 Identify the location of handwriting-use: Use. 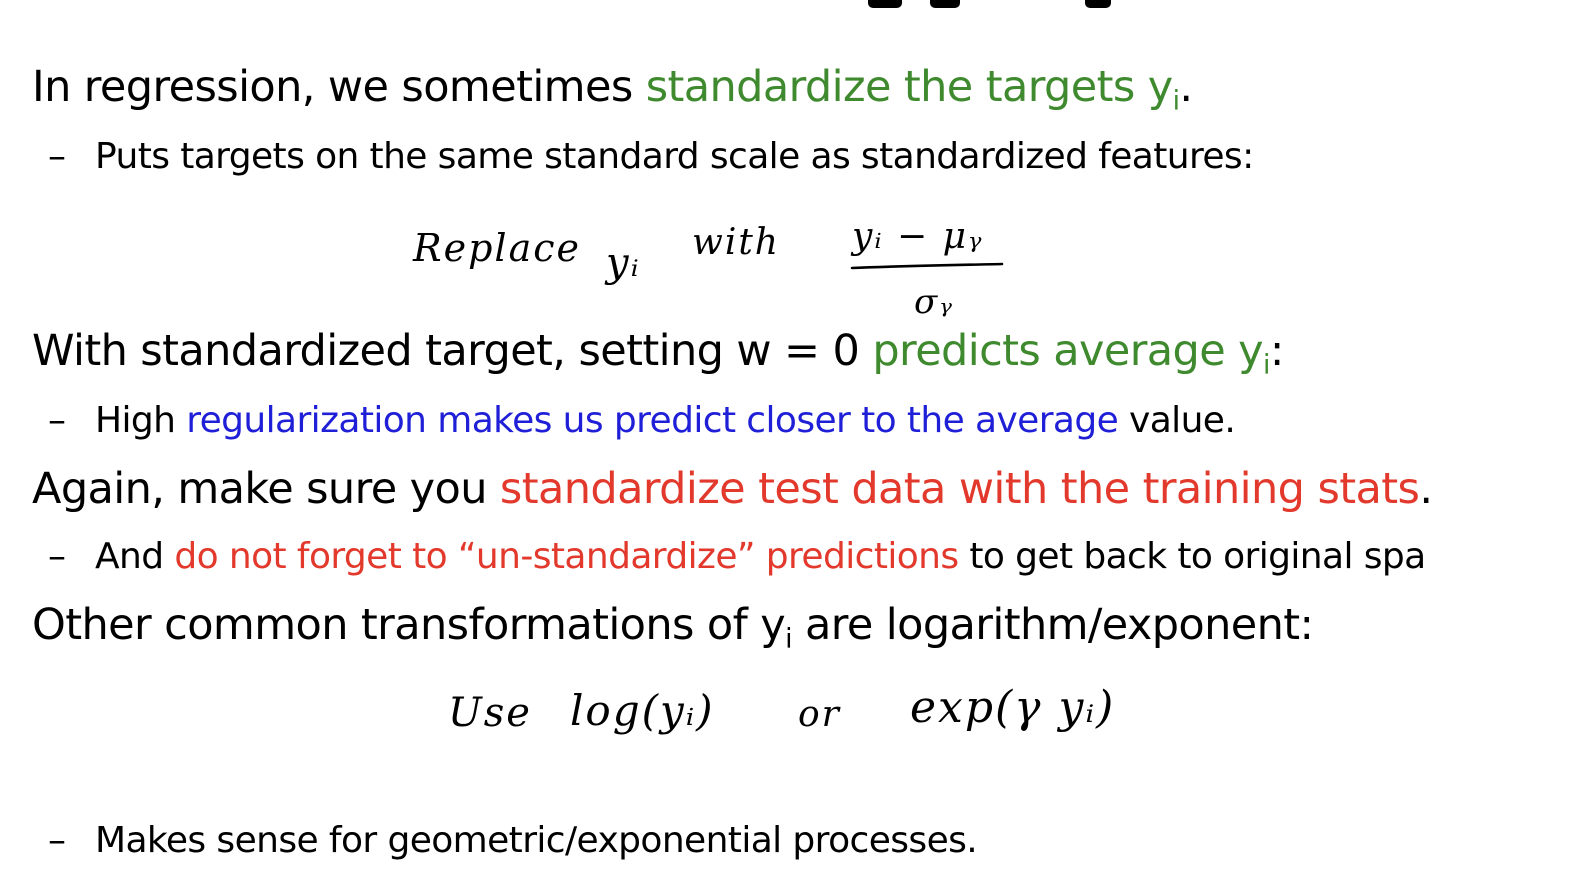
(490, 713).